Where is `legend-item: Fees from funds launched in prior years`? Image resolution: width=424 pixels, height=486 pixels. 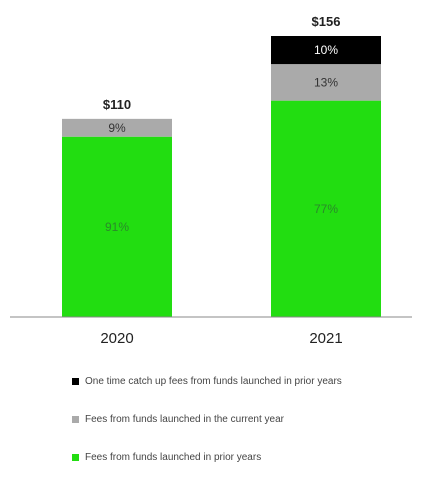 legend-item: Fees from funds launched in prior years is located at coordinates (242, 457).